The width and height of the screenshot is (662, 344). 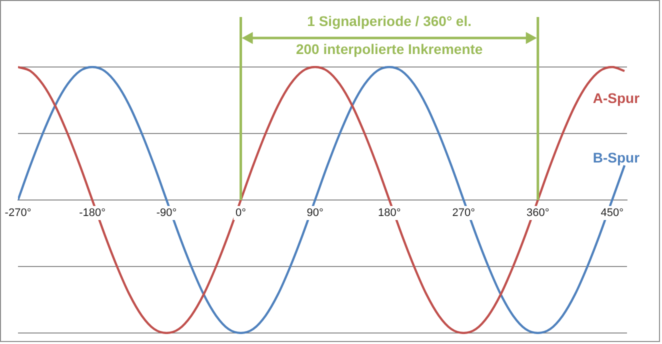 I want to click on x-tick-label: 360°, so click(x=538, y=213).